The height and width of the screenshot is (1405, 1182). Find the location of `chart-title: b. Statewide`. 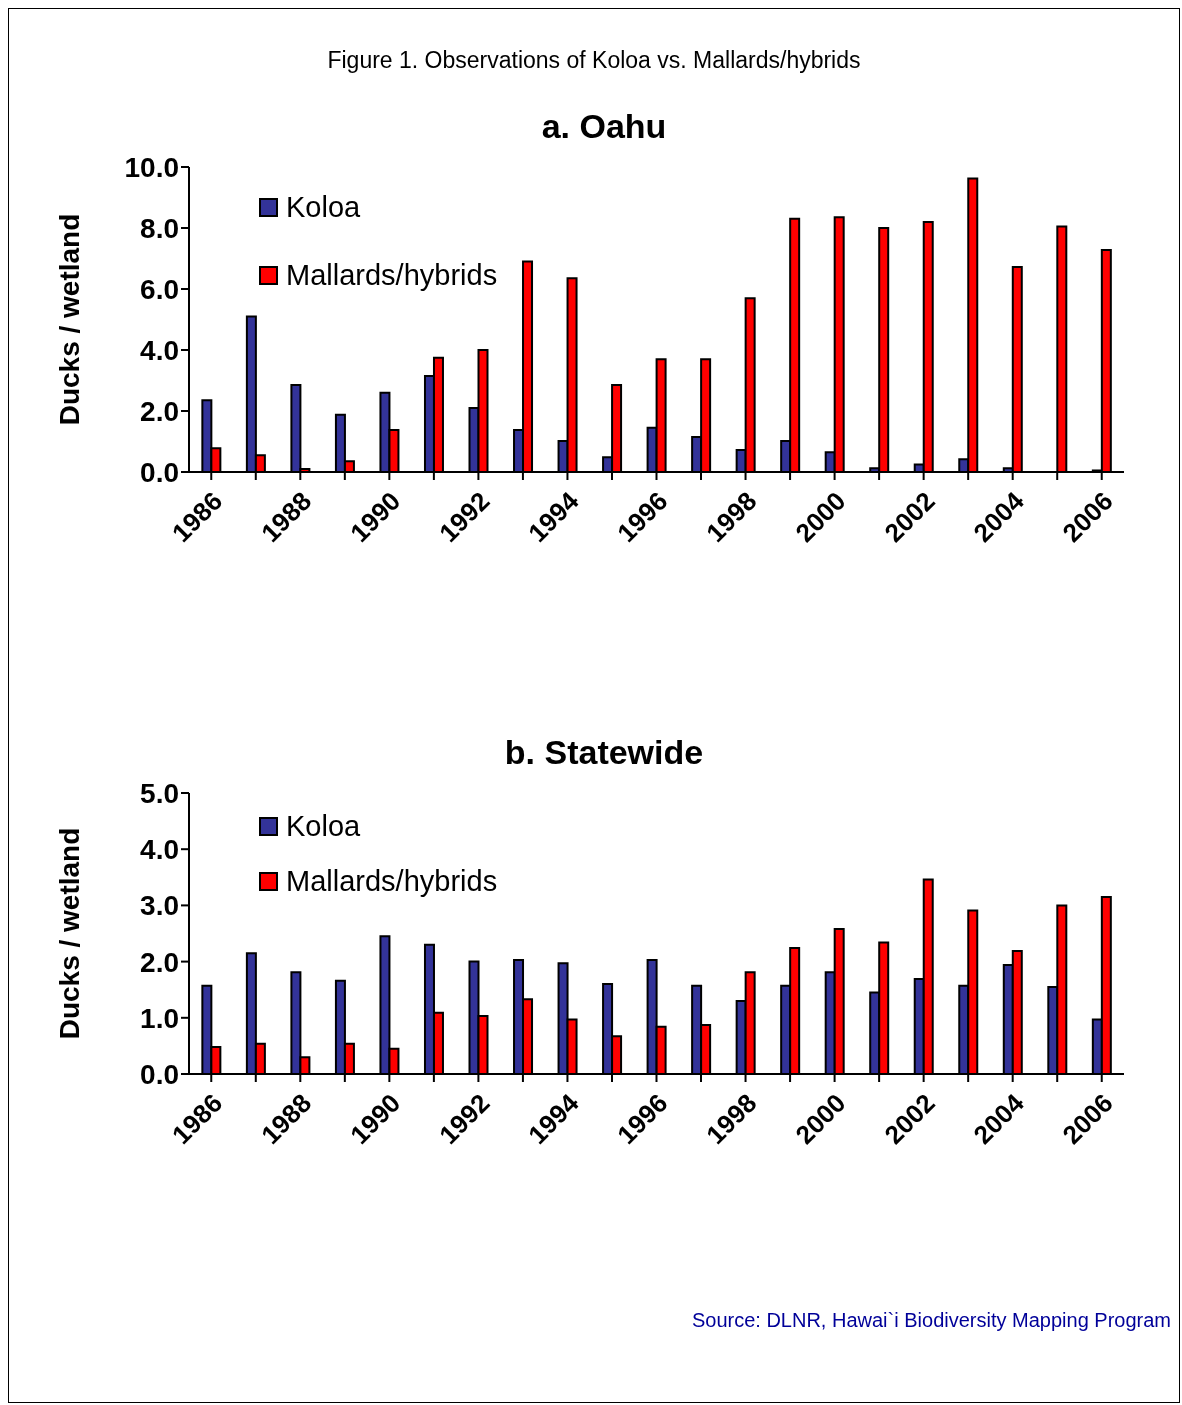

chart-title: b. Statewide is located at coordinates (604, 753).